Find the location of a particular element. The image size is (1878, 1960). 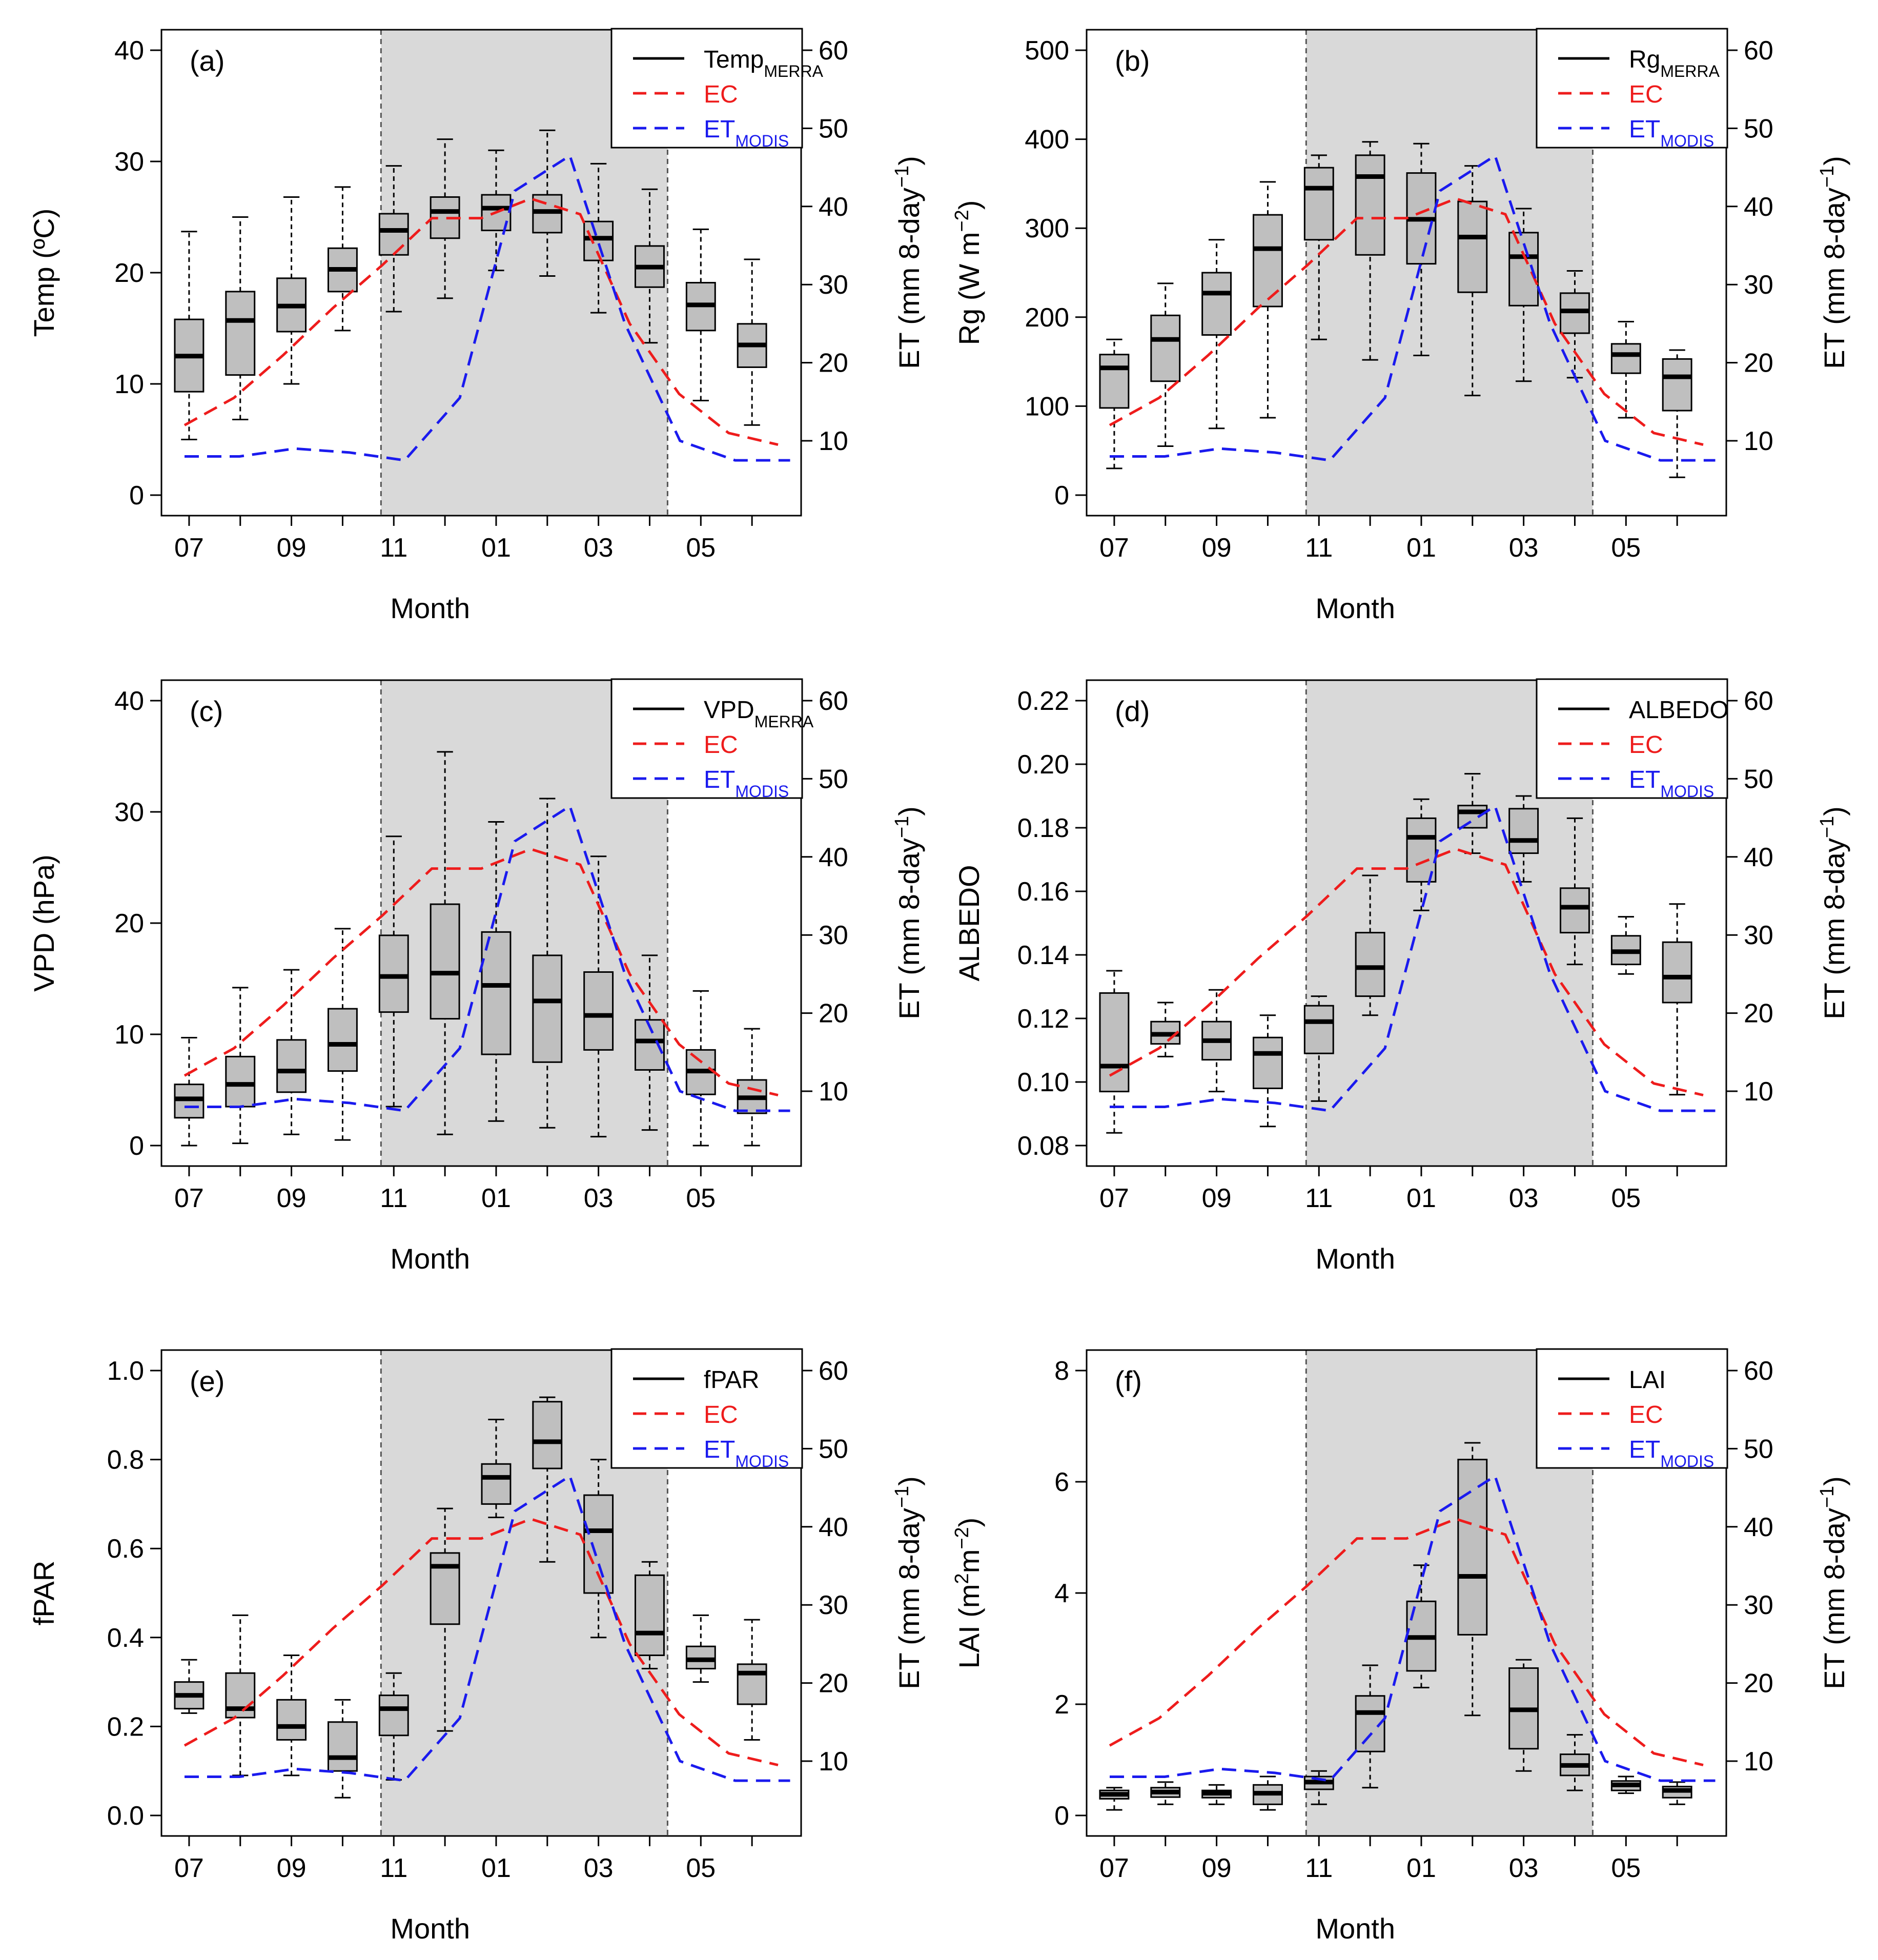

et-tick-label: 10 is located at coordinates (1759, 1092).